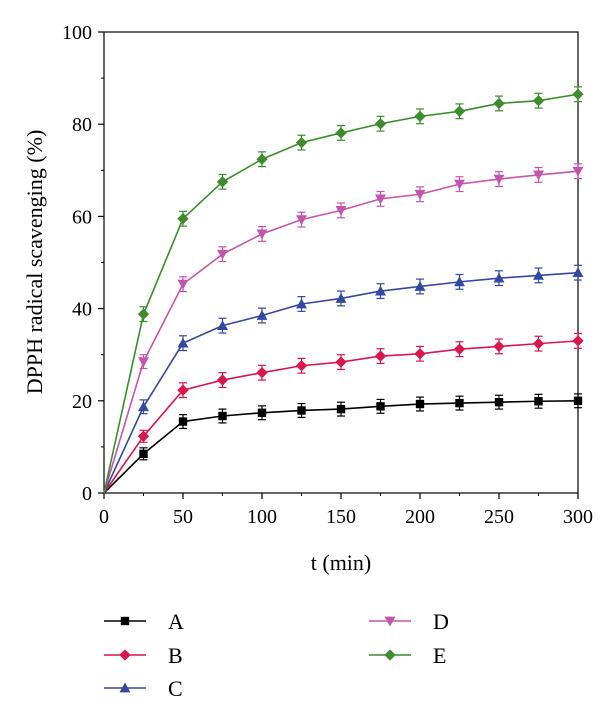 Image resolution: width=600 pixels, height=719 pixels. Describe the element at coordinates (82, 125) in the screenshot. I see `y-tick-label: 80` at that location.